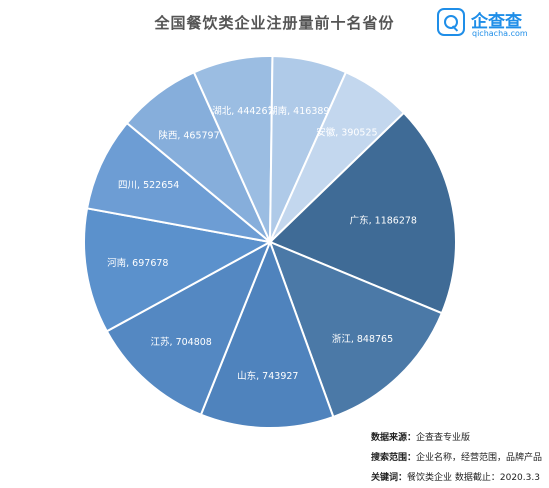  Describe the element at coordinates (346, 132) in the screenshot. I see `pie-label-9: 安徽, 390525` at that location.